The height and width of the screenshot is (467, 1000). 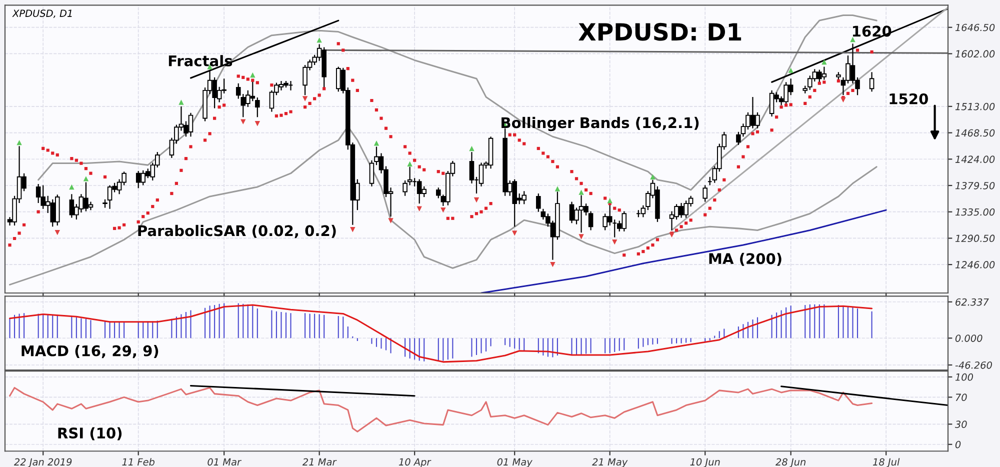 What do you see at coordinates (791, 462) in the screenshot?
I see `x-tick-label: 28 Jun` at bounding box center [791, 462].